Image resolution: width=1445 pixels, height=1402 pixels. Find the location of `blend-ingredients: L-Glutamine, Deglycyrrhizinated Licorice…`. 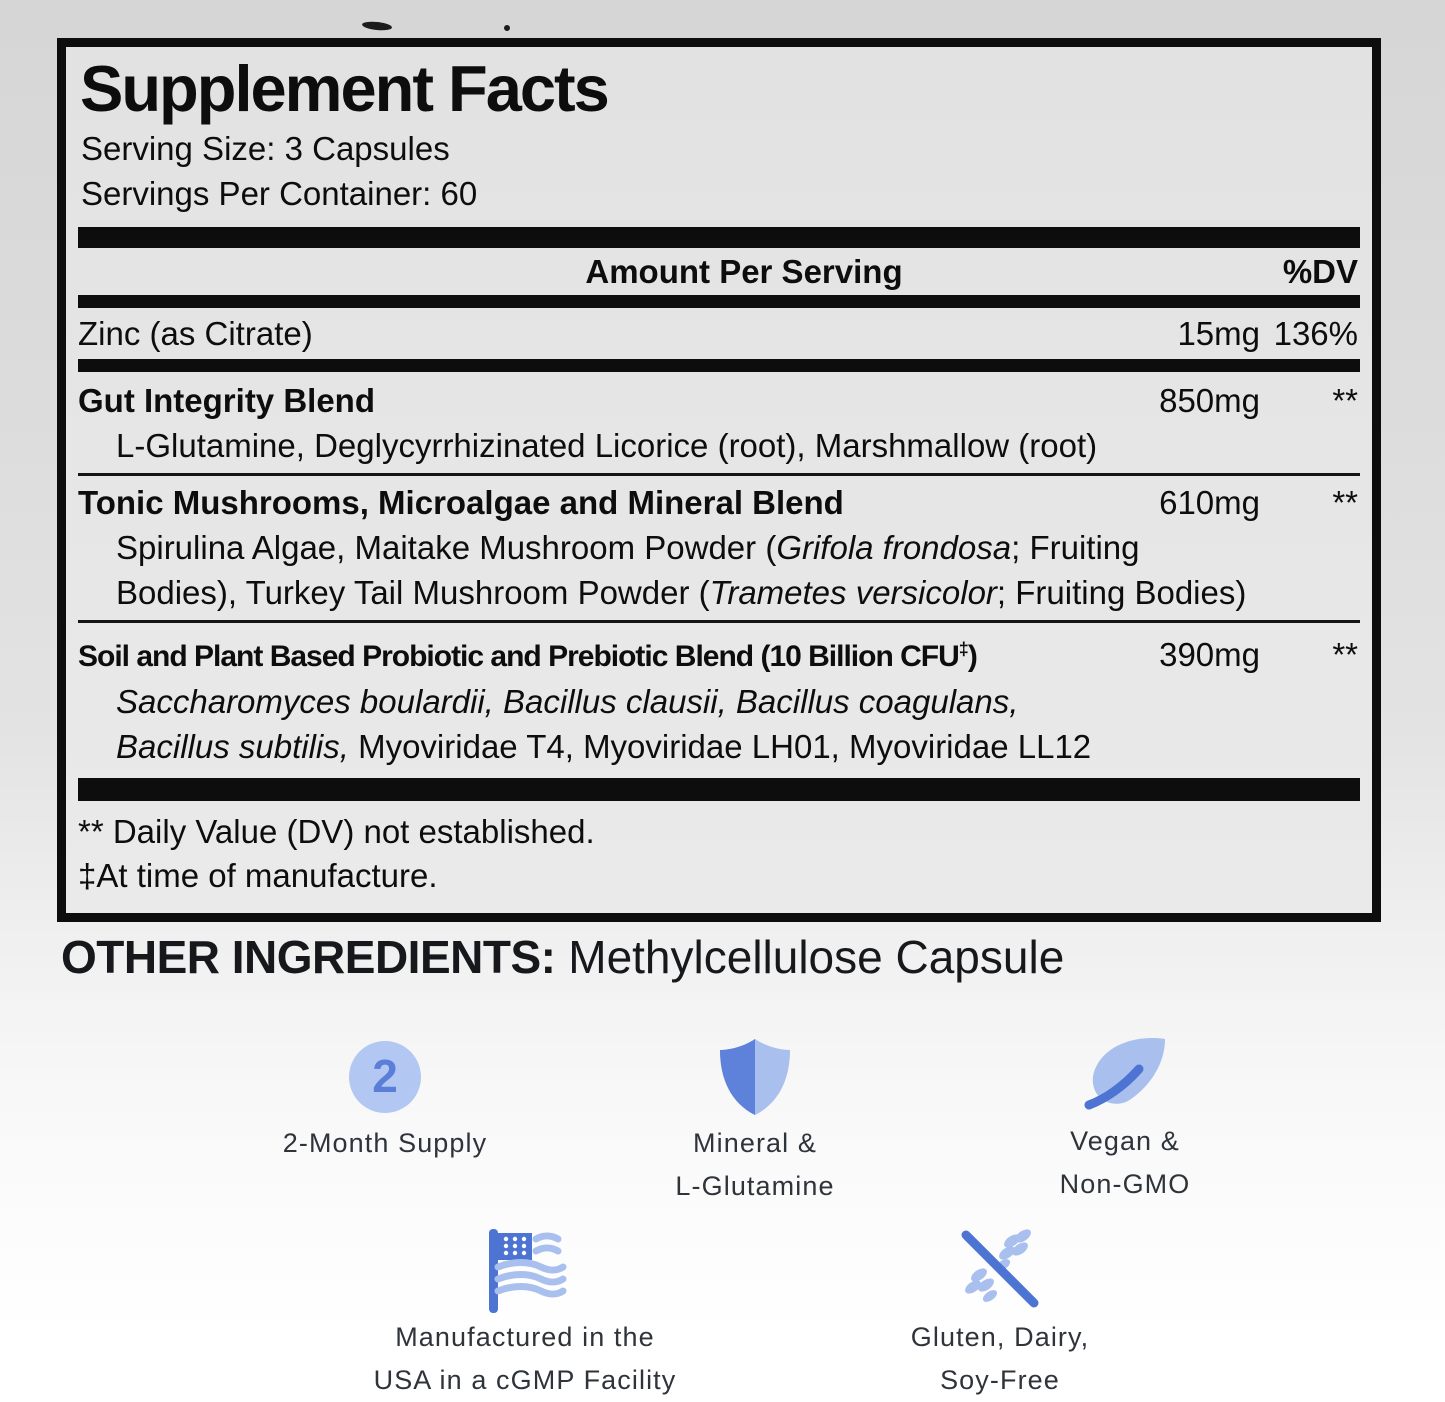

blend-ingredients: L-Glutamine, Deglycyrrhizinated Licorice… is located at coordinates (607, 445).